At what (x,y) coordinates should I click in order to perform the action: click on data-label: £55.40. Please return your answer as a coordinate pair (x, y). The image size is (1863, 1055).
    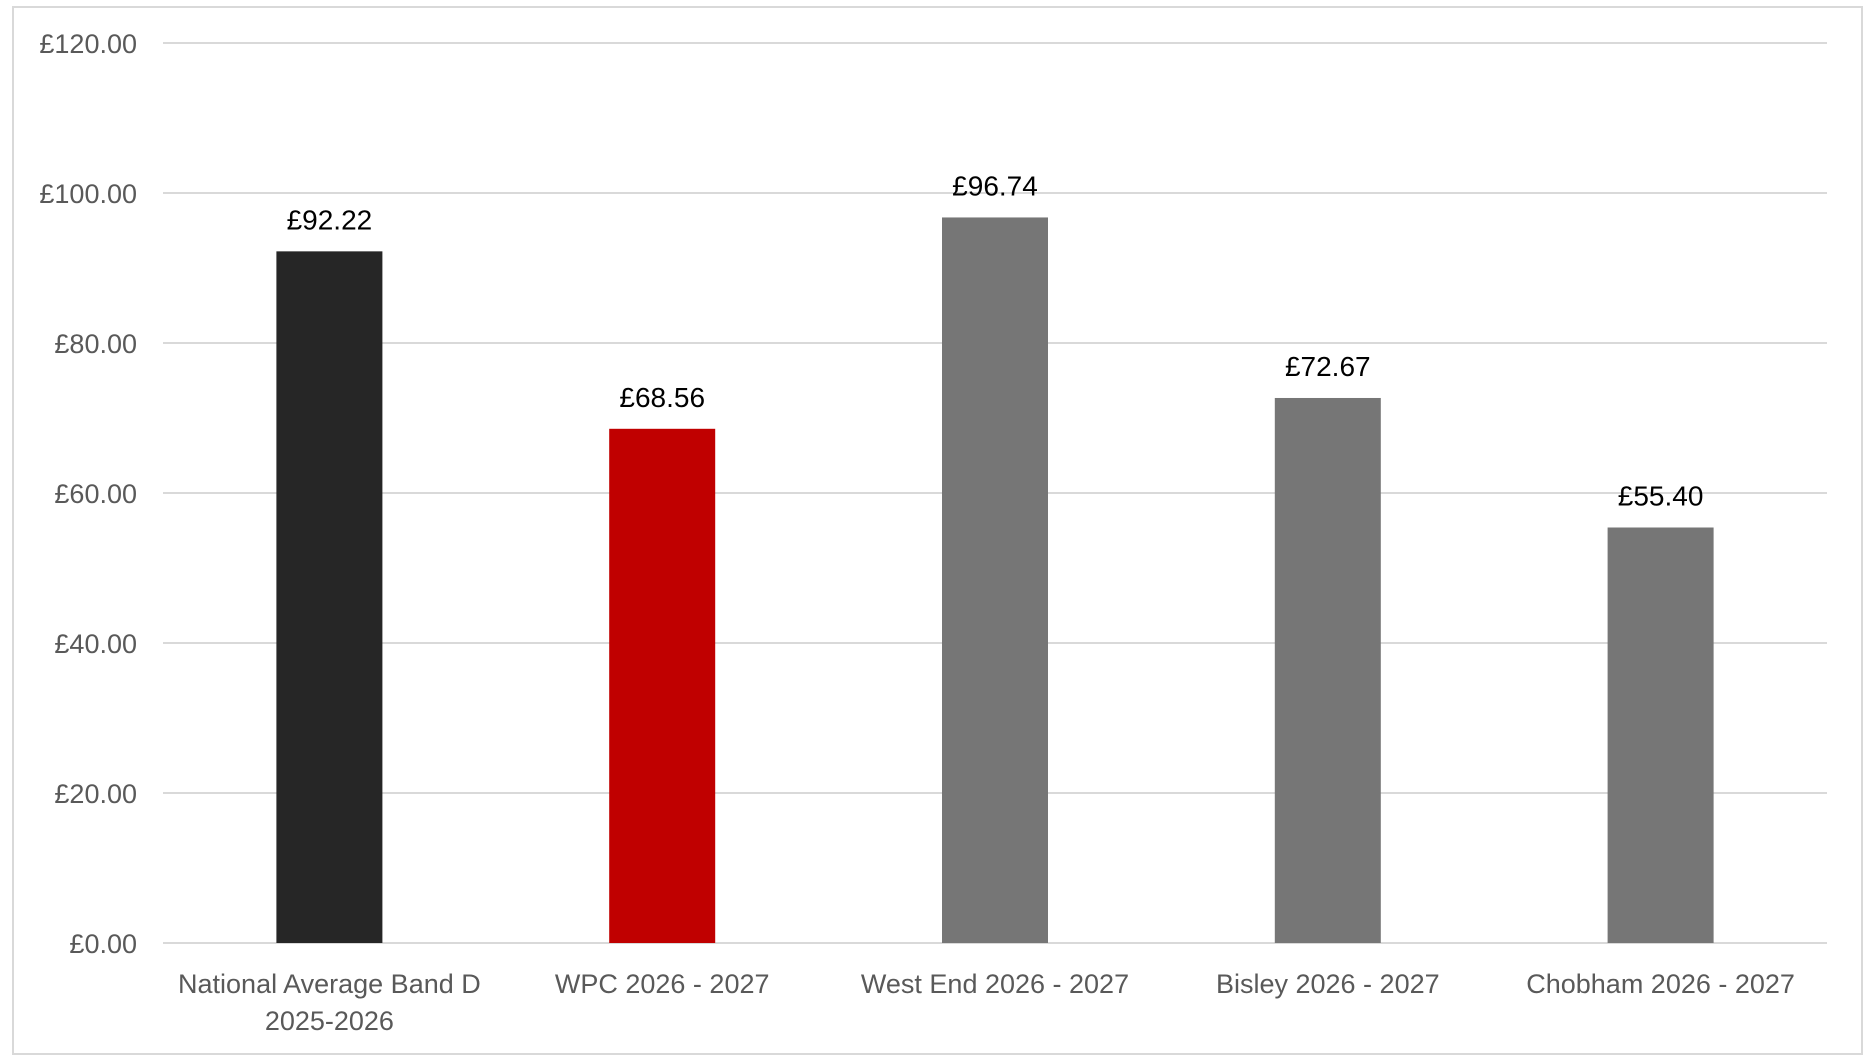
    Looking at the image, I should click on (1661, 496).